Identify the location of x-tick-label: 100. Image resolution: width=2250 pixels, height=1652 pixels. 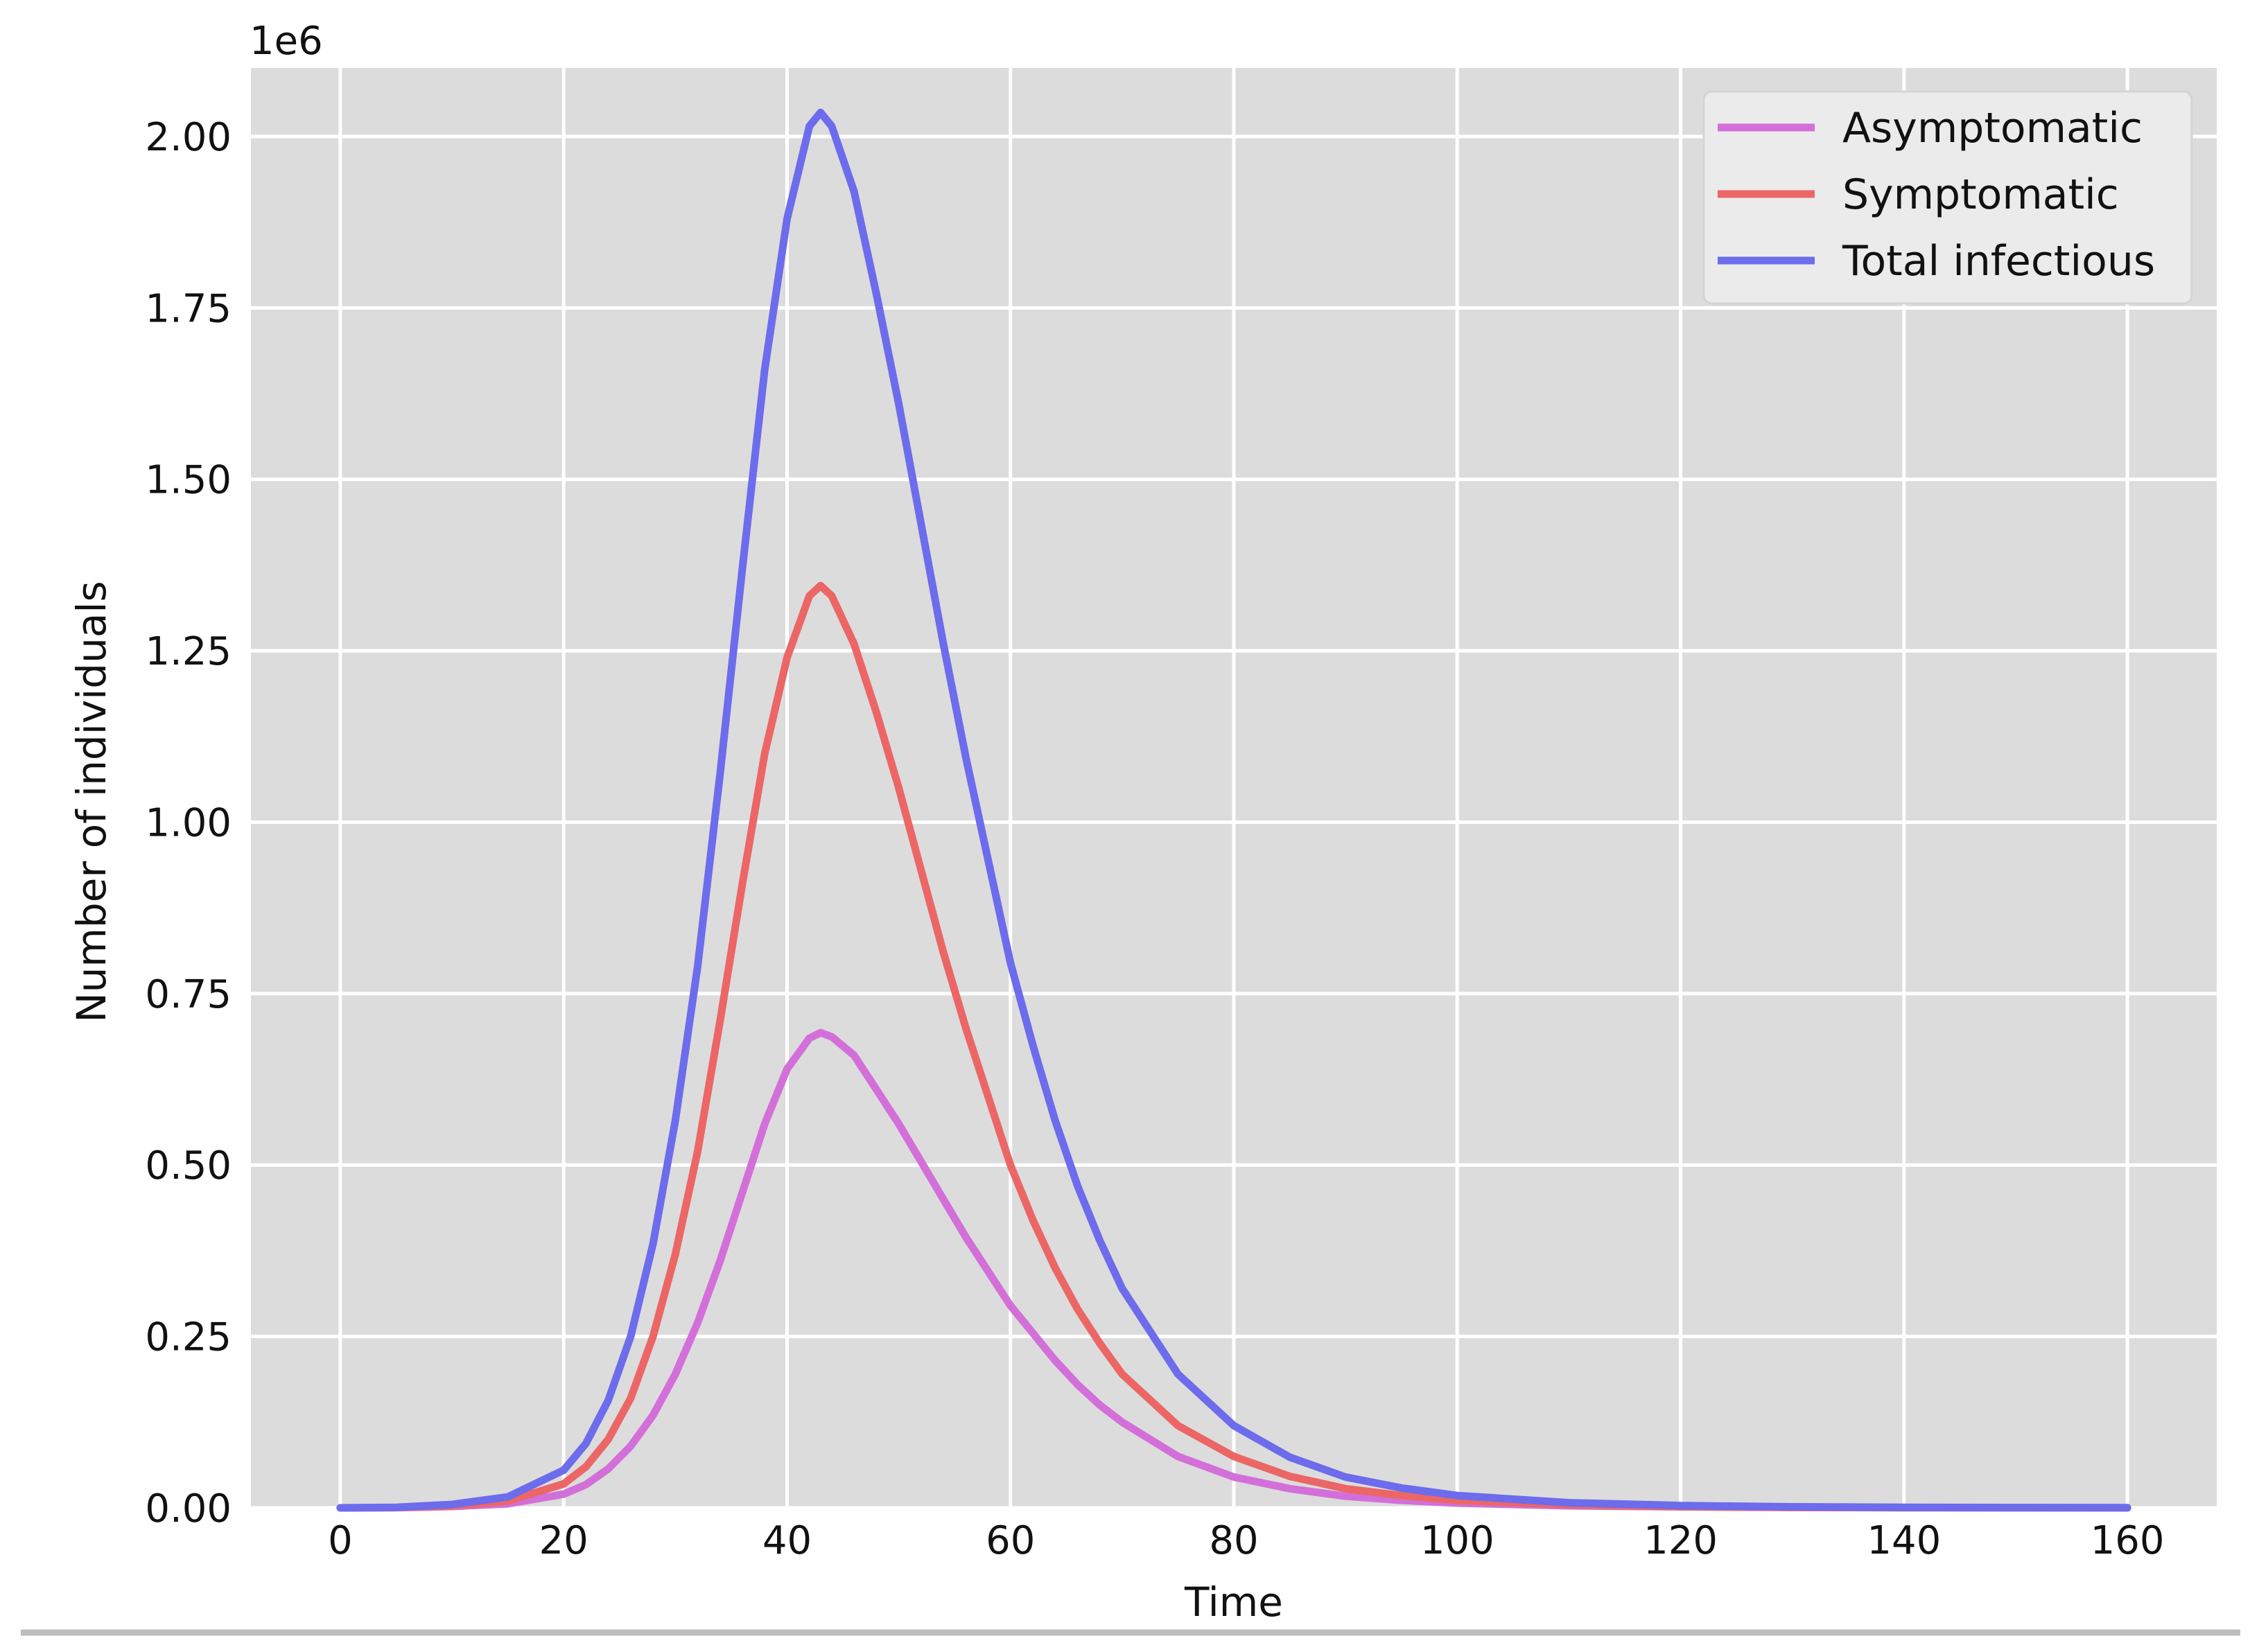
(1457, 1540).